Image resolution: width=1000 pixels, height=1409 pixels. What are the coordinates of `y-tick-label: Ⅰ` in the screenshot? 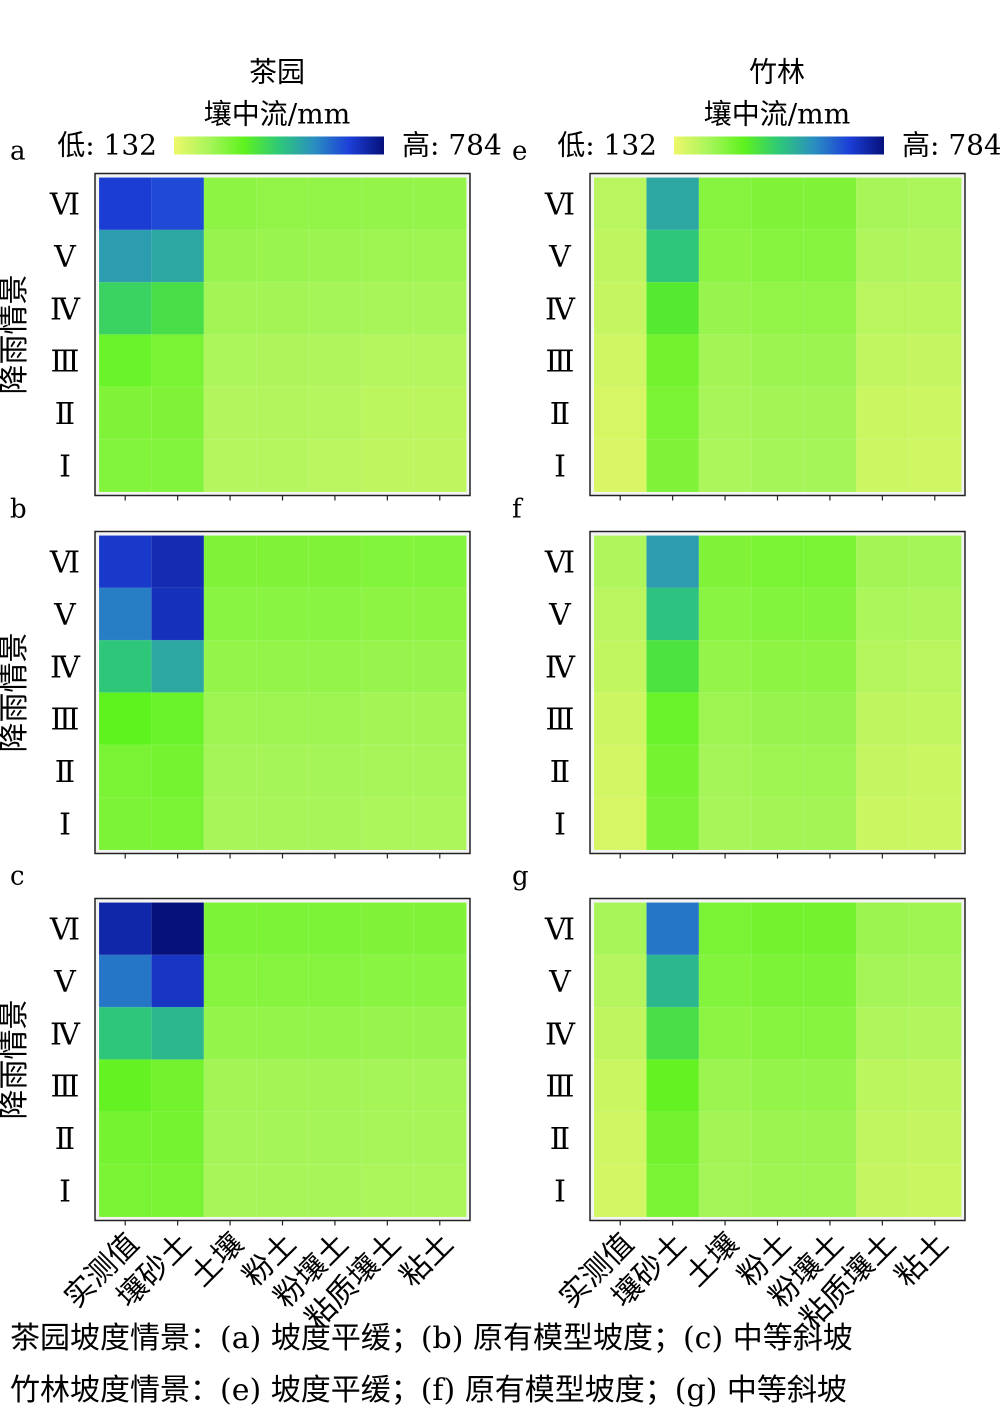 It's located at (560, 824).